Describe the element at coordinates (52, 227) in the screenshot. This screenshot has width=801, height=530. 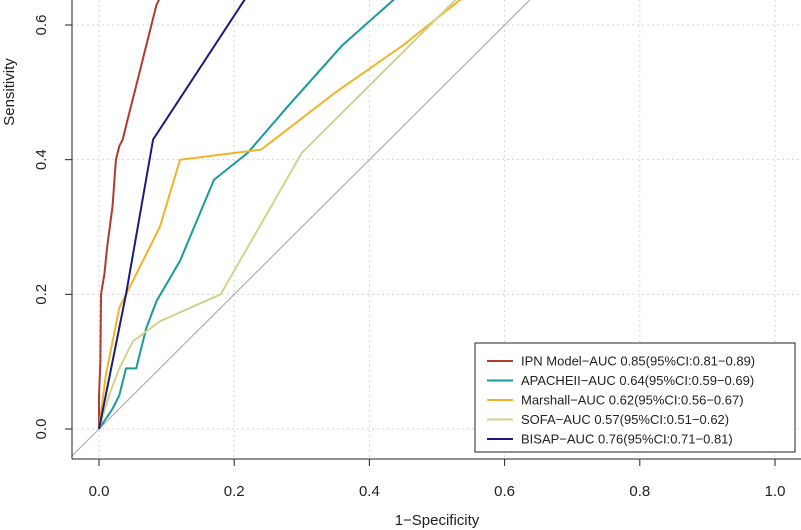
I see `y-axis-ticks: 0.0 0.2 0.4 0.6` at that location.